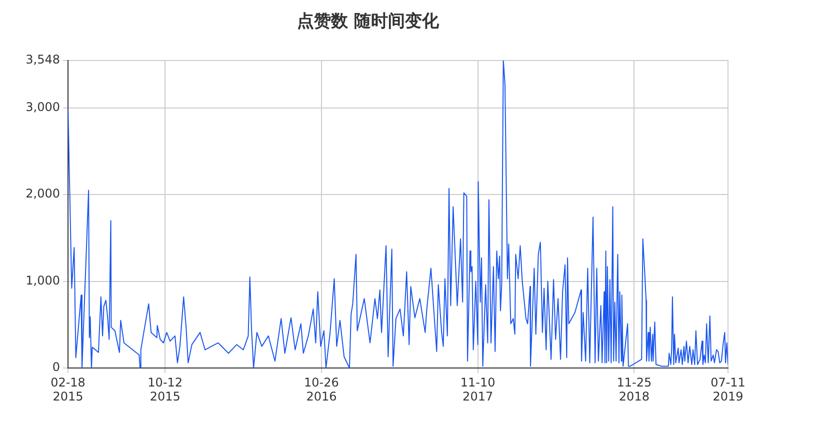  I want to click on x-tick-label: 11-25 2018, so click(634, 389).